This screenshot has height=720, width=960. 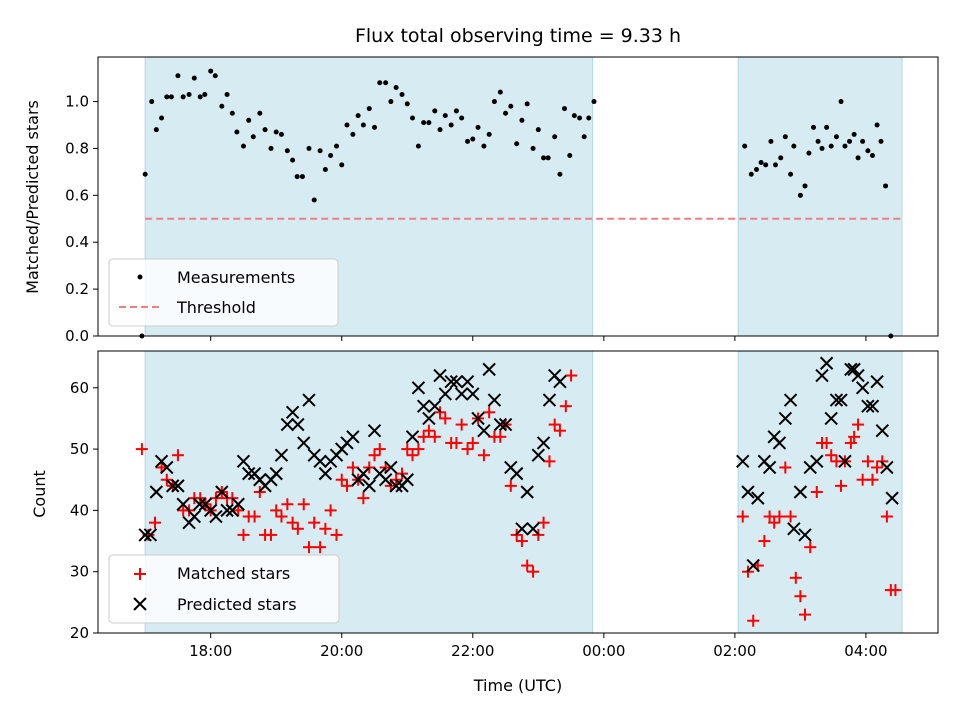 What do you see at coordinates (140, 574) in the screenshot?
I see `legend-matched-marker` at bounding box center [140, 574].